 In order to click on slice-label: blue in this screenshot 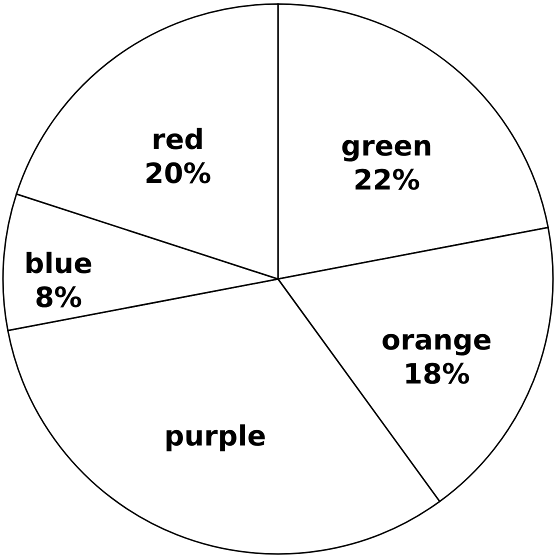, I will do `click(58, 263)`.